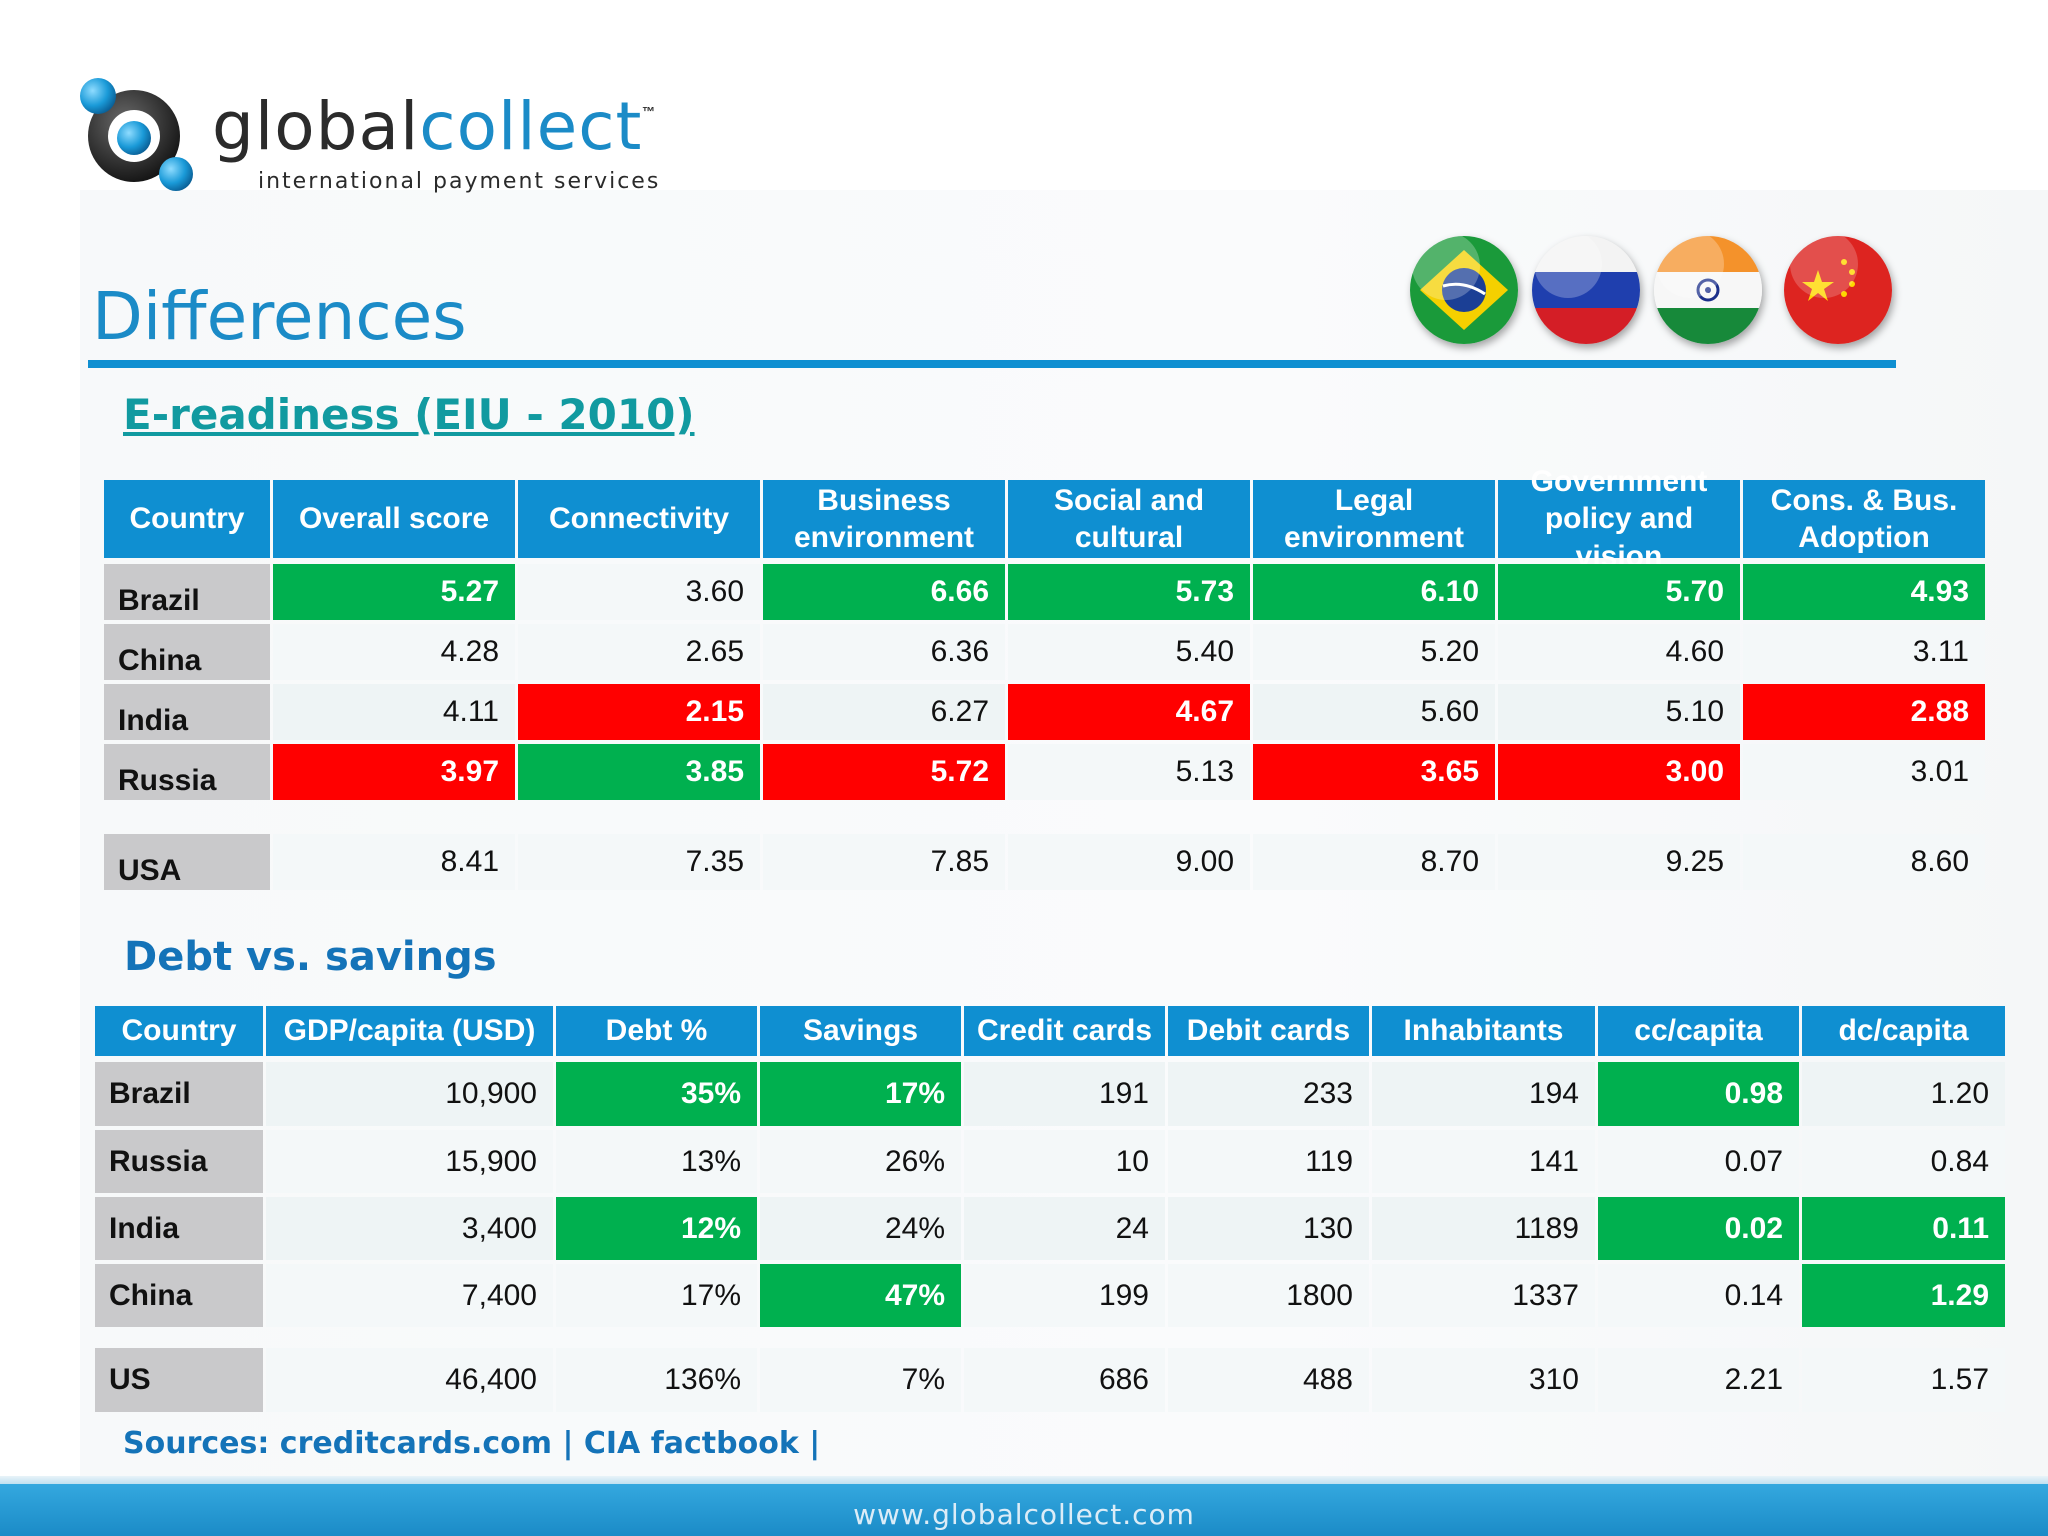  I want to click on country-cell: Russia, so click(187, 772).